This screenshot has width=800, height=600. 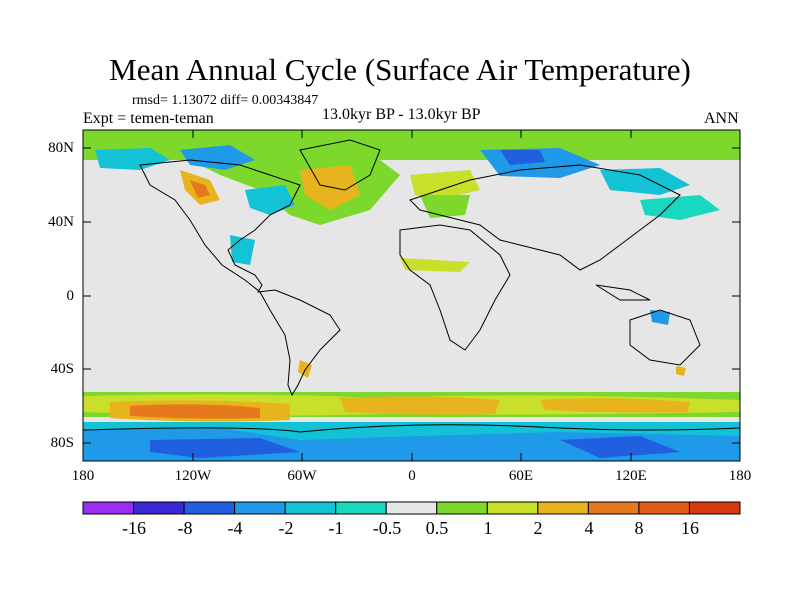 I want to click on hudson-cyan-patch, so click(x=270, y=200).